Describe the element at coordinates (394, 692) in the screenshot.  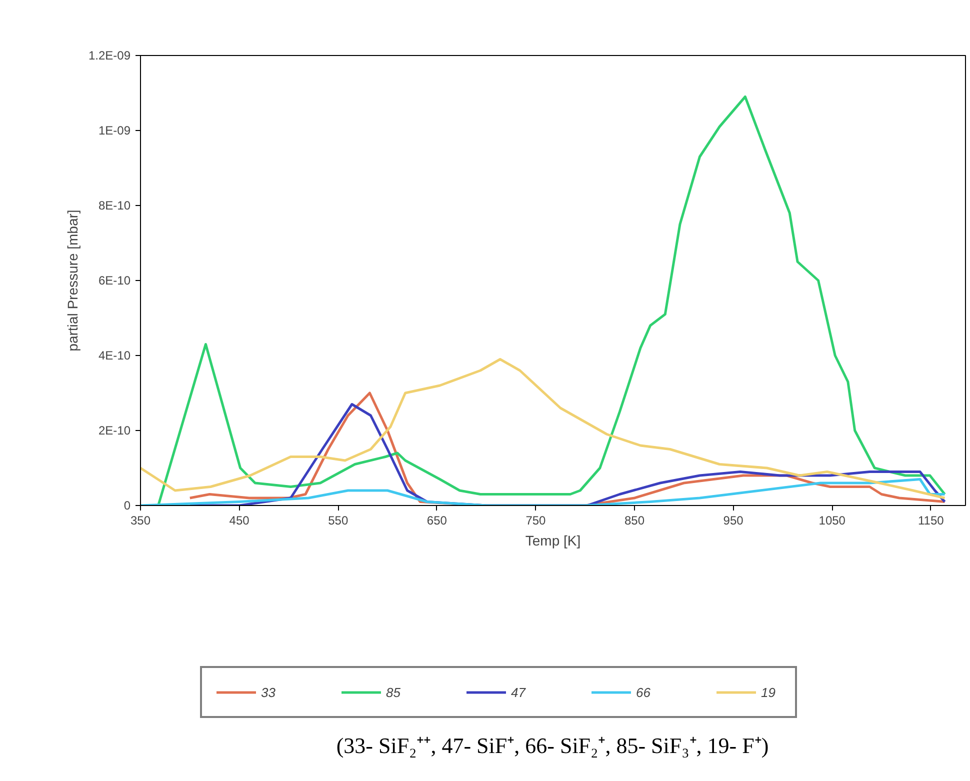
I see `legend-label: 85` at that location.